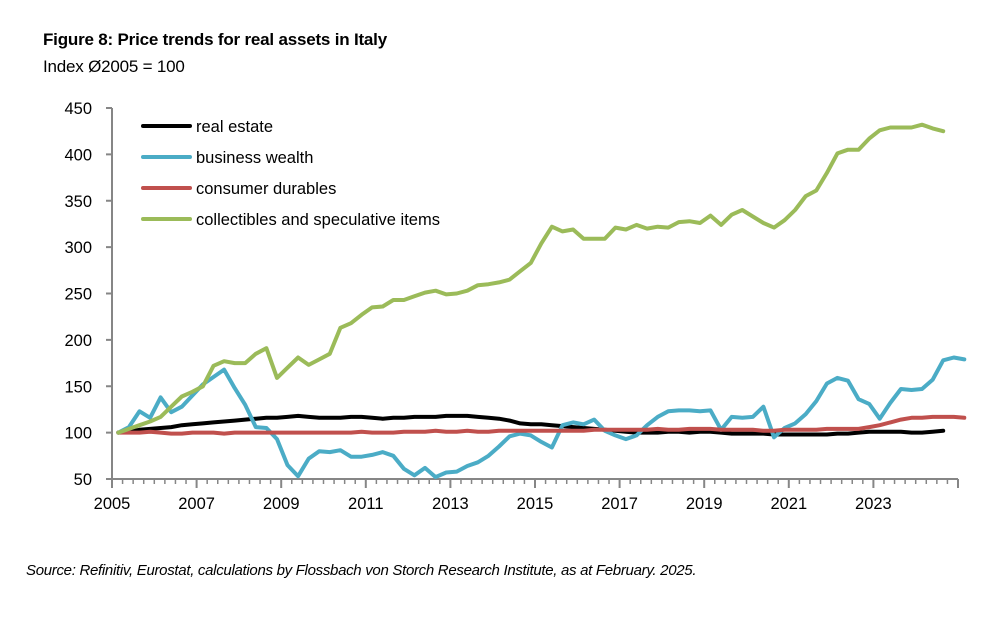  What do you see at coordinates (234, 127) in the screenshot?
I see `legend-label: real estate` at bounding box center [234, 127].